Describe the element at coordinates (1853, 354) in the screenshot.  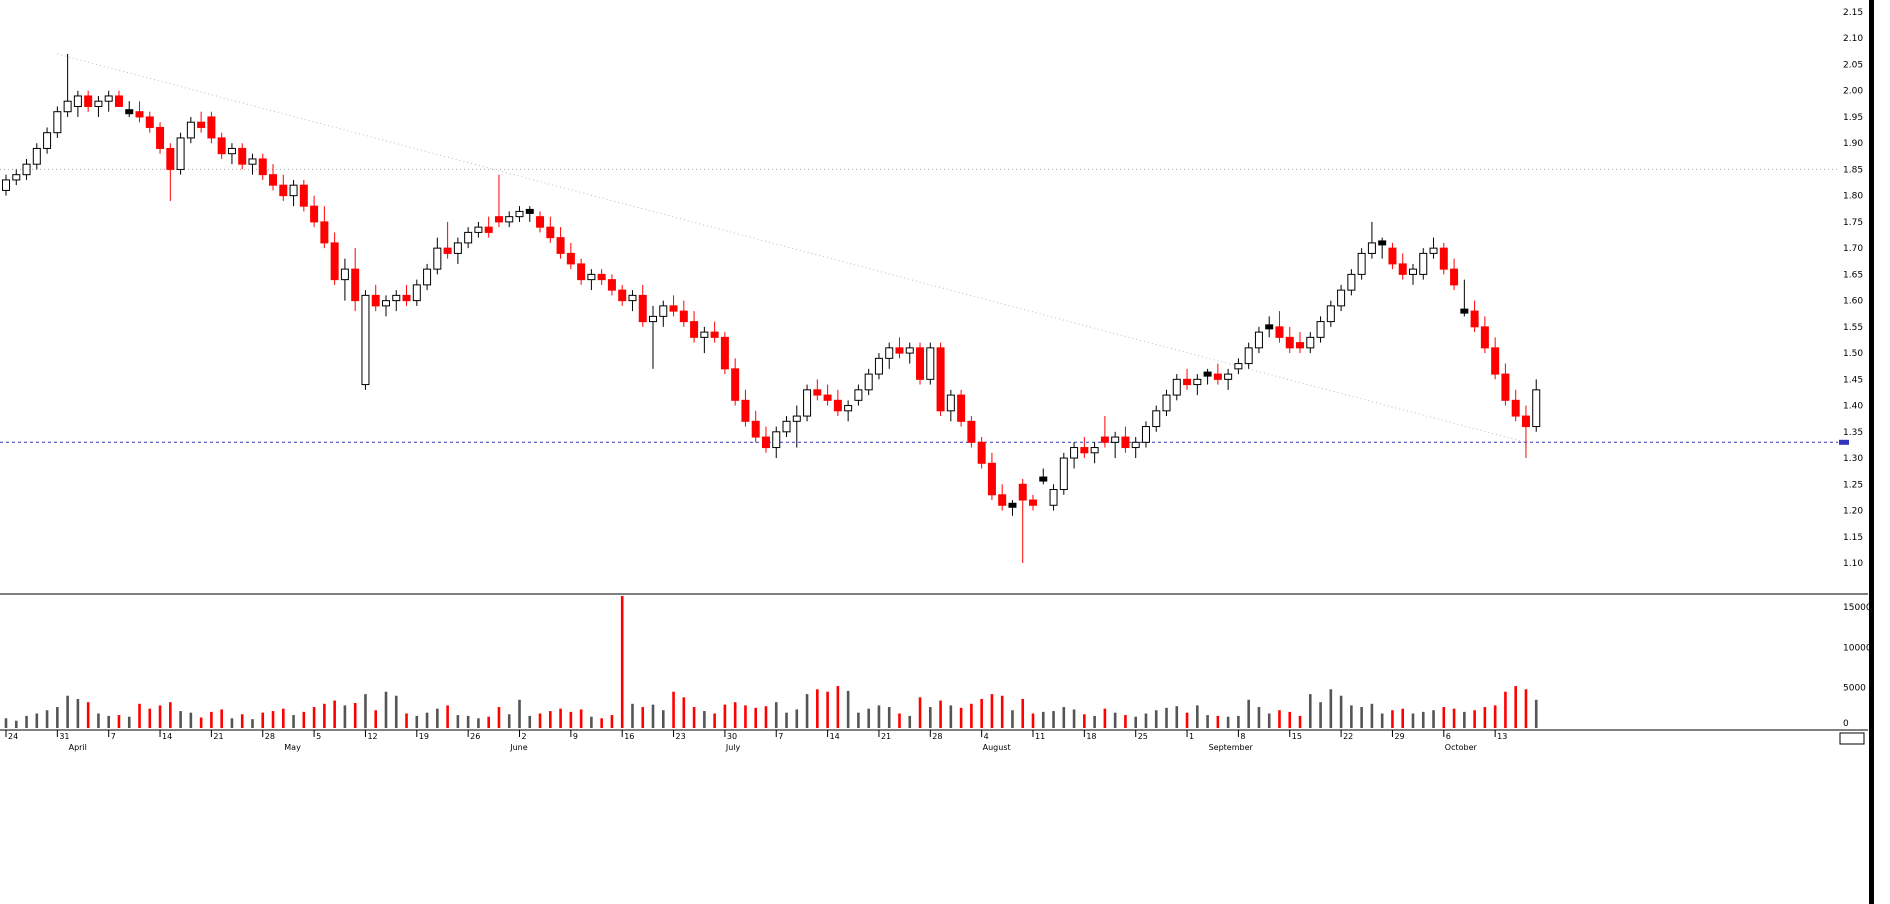
I see `price-axis-label: 1.50` at that location.